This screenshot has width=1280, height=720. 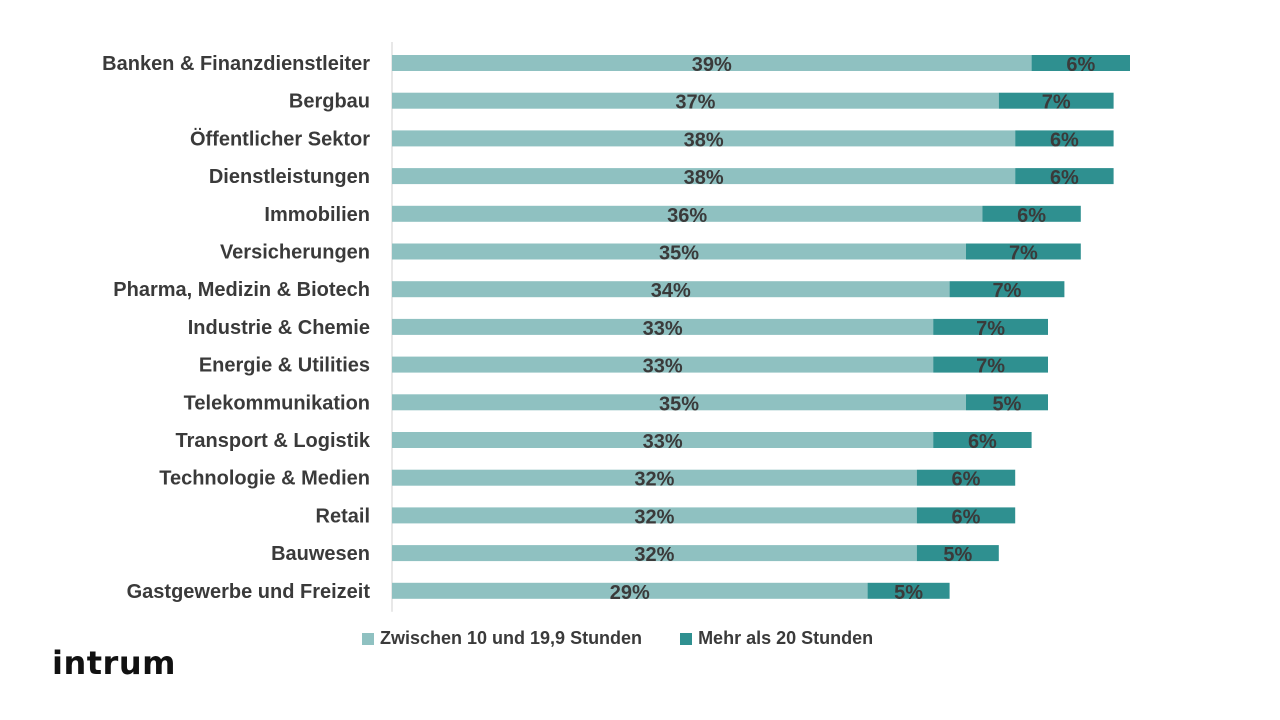 What do you see at coordinates (236, 64) in the screenshot?
I see `category-label: Banken & Finanzdienstleiter` at bounding box center [236, 64].